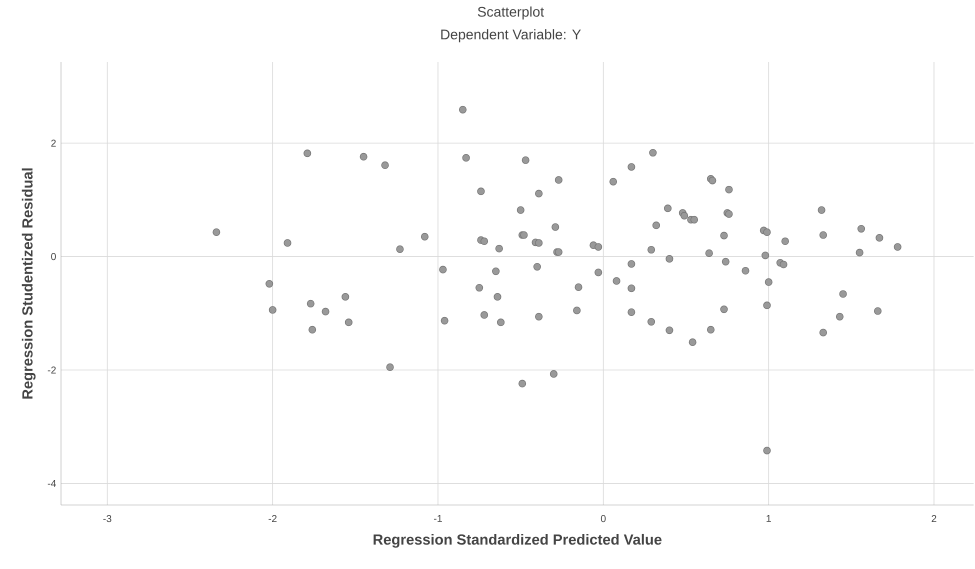  What do you see at coordinates (53, 256) in the screenshot?
I see `y-tick-label: 0` at bounding box center [53, 256].